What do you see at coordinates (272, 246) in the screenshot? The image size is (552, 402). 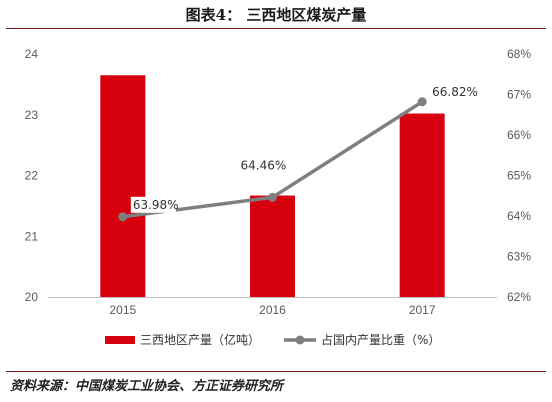 I see `bar-2016` at bounding box center [272, 246].